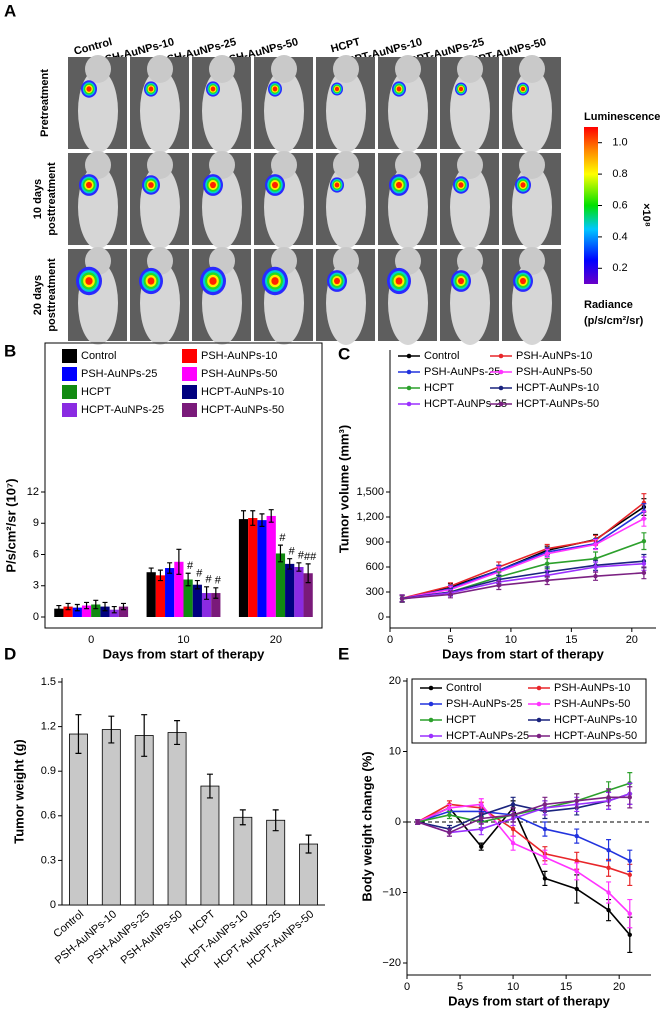 The height and width of the screenshot is (1013, 660). I want to click on panel-label: E, so click(343, 653).